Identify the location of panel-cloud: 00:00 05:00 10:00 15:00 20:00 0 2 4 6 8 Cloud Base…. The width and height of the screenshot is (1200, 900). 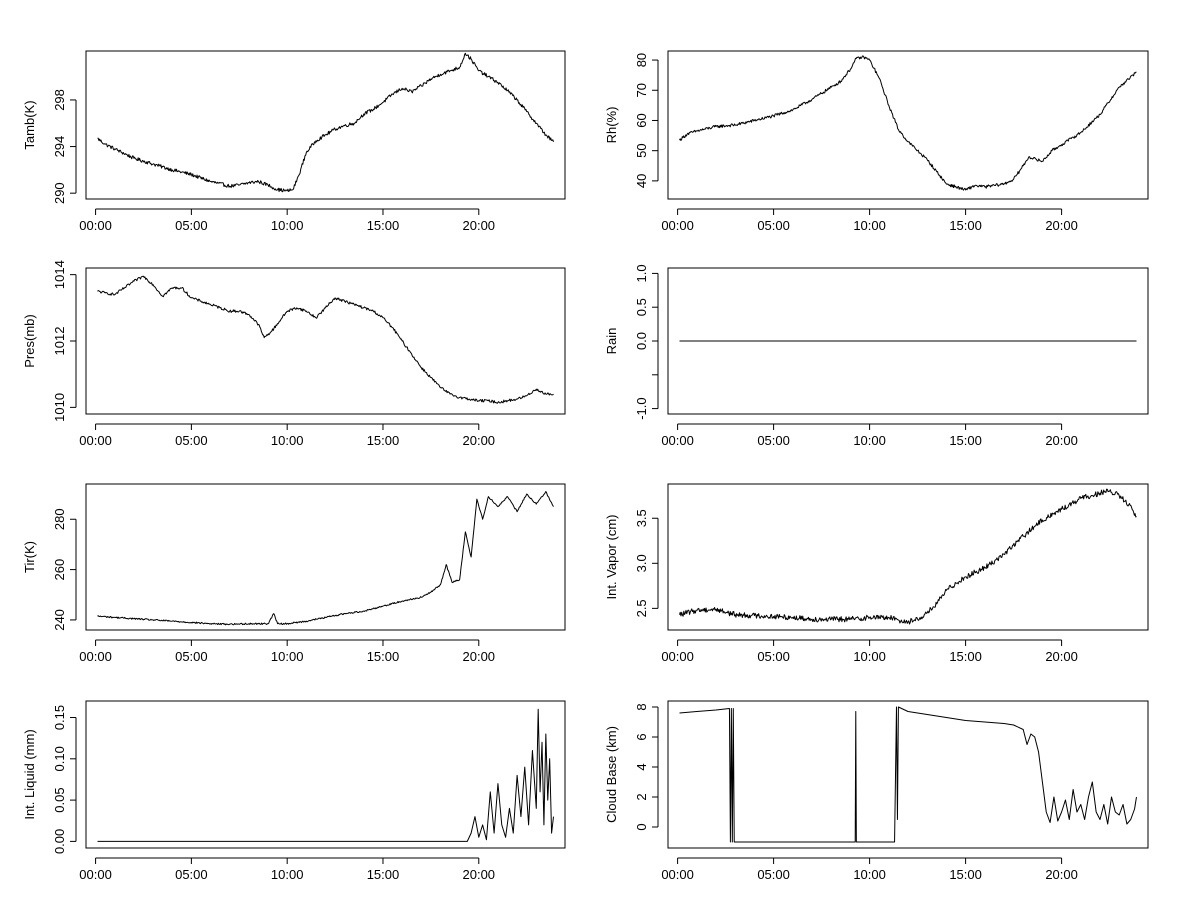
(876, 791).